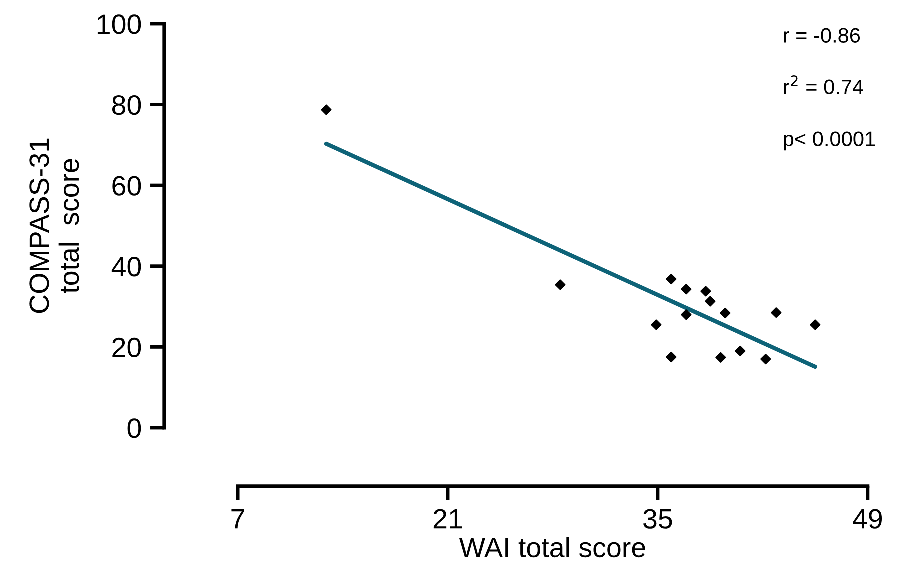 Image resolution: width=905 pixels, height=575 pixels. Describe the element at coordinates (830, 141) in the screenshot. I see `annotation: p< 0.0001` at that location.